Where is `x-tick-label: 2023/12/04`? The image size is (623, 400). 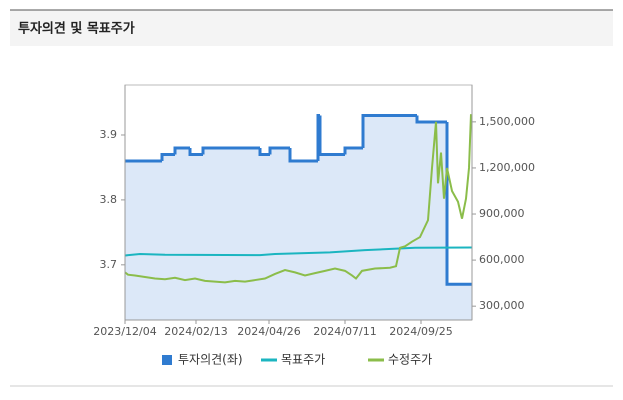 x-tick-label: 2023/12/04 is located at coordinates (124, 331).